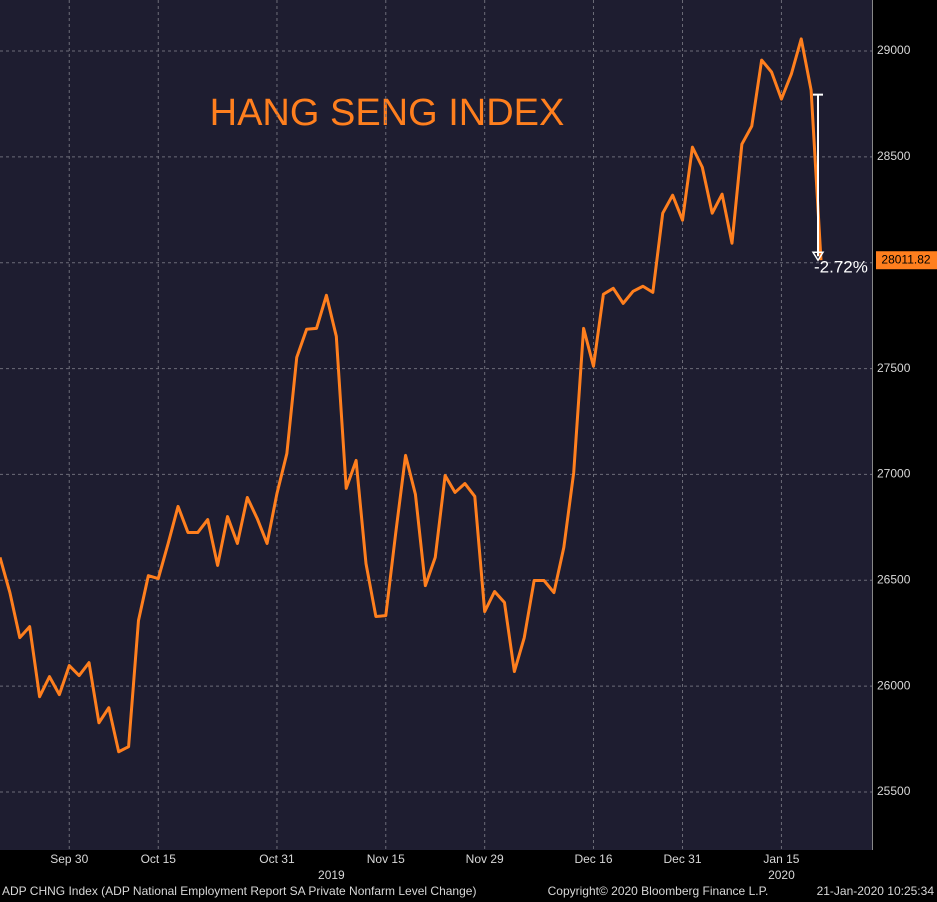 Image resolution: width=937 pixels, height=902 pixels. Describe the element at coordinates (277, 859) in the screenshot. I see `x-tick-label: Oct 31` at that location.